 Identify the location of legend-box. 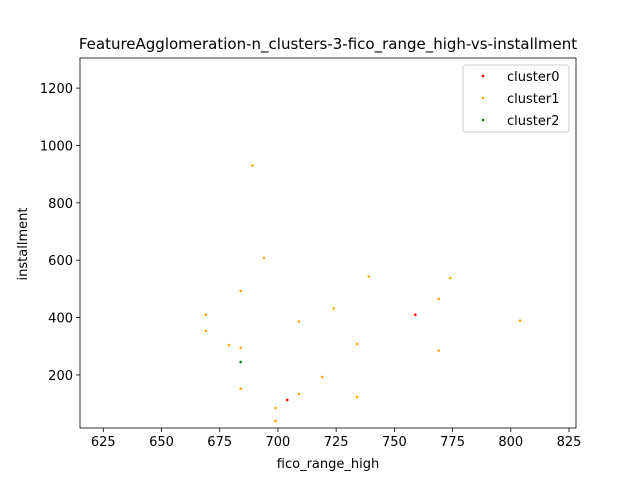
(516, 98).